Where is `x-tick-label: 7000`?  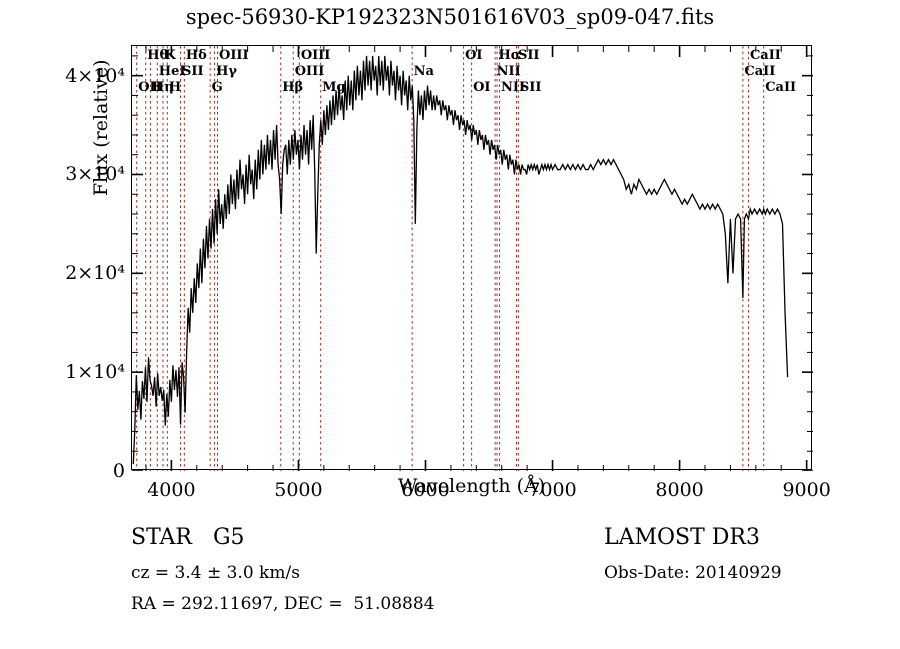 x-tick-label: 7000 is located at coordinates (552, 490).